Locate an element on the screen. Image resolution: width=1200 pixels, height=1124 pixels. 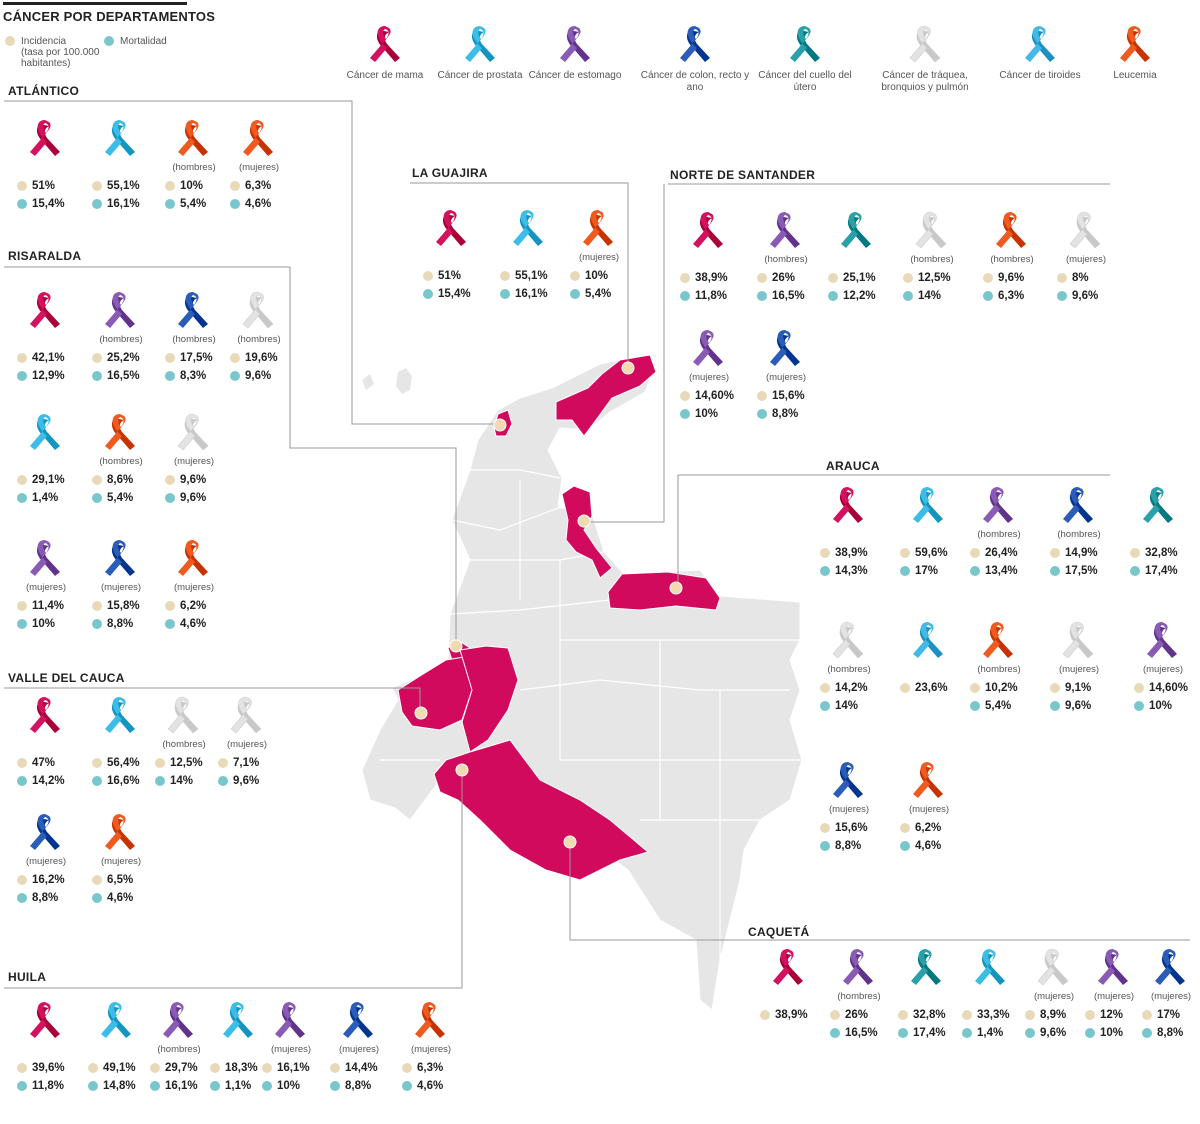
incidence-value: 15,8% is located at coordinates (123, 606).